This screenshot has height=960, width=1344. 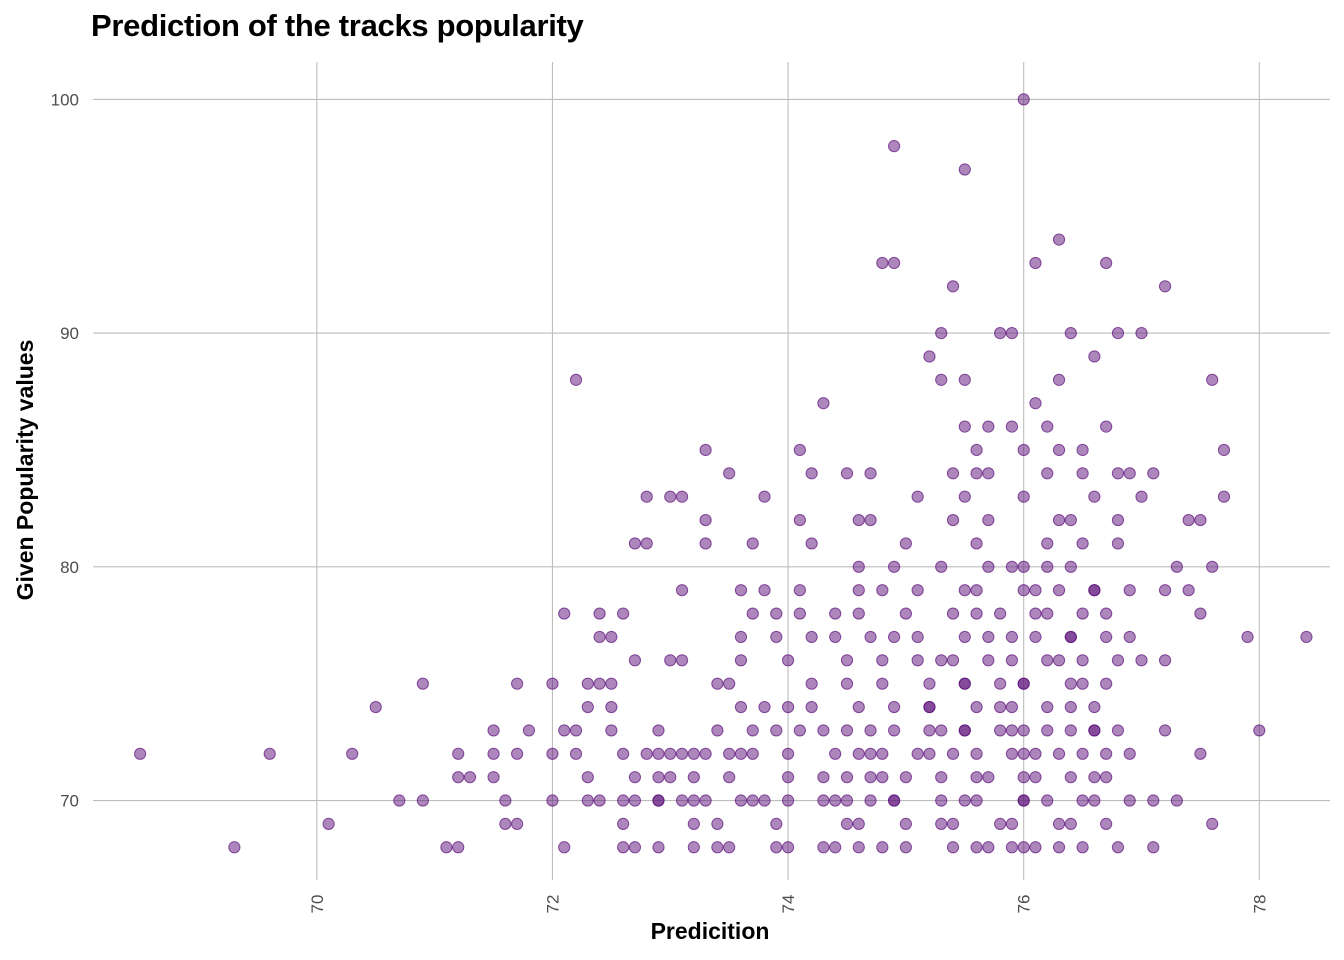 What do you see at coordinates (1024, 904) in the screenshot?
I see `x-tick-label: 76` at bounding box center [1024, 904].